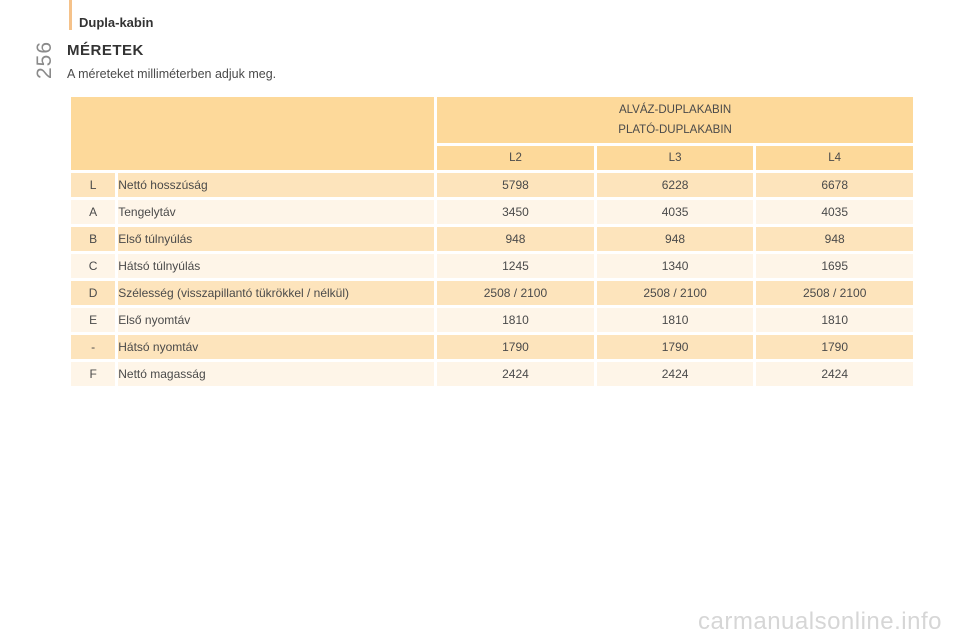  Describe the element at coordinates (834, 347) in the screenshot. I see `row-value-l4: 1790` at that location.